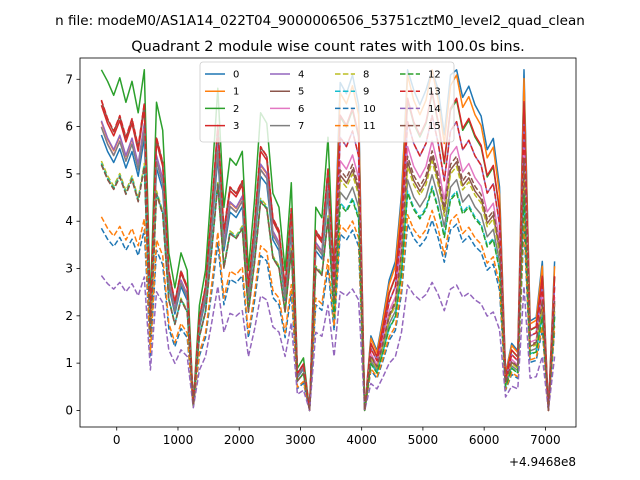 The height and width of the screenshot is (480, 640). Describe the element at coordinates (301, 75) in the screenshot. I see `legend-label-4: 4` at that location.